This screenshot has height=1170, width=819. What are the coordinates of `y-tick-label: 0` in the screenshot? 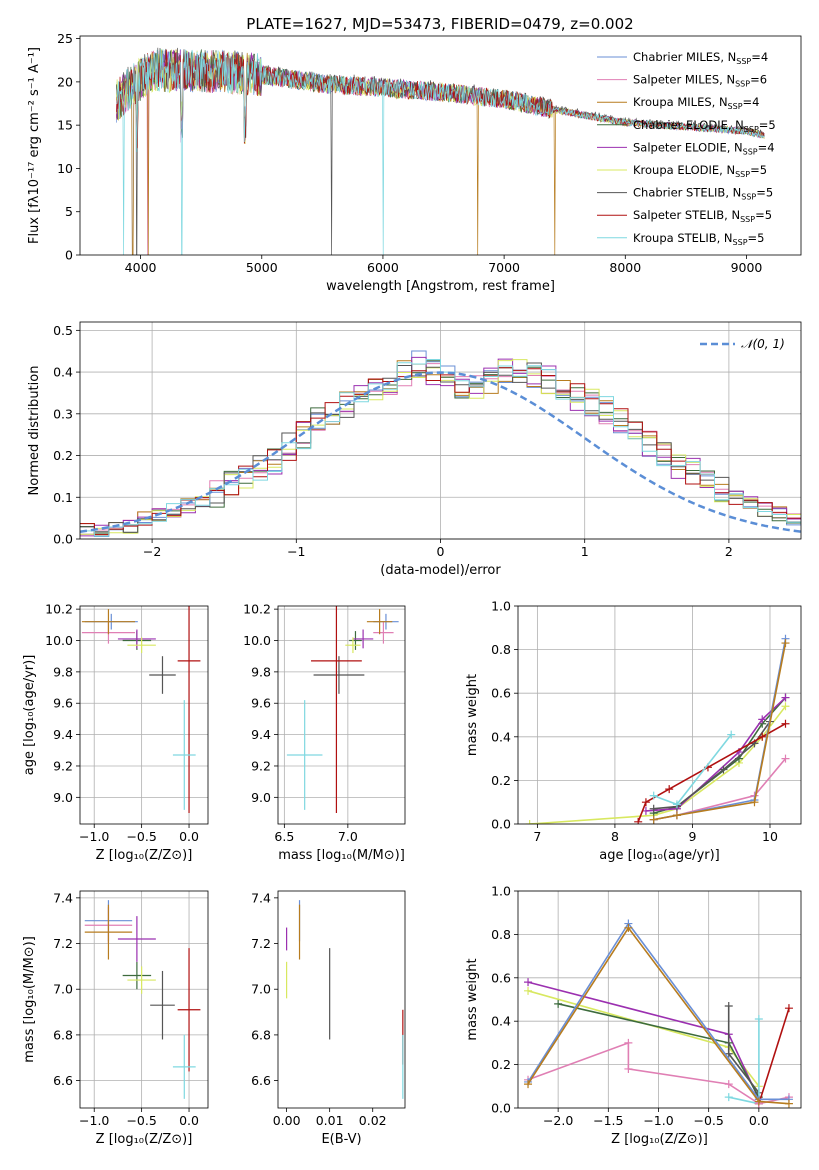 It's located at (69, 255).